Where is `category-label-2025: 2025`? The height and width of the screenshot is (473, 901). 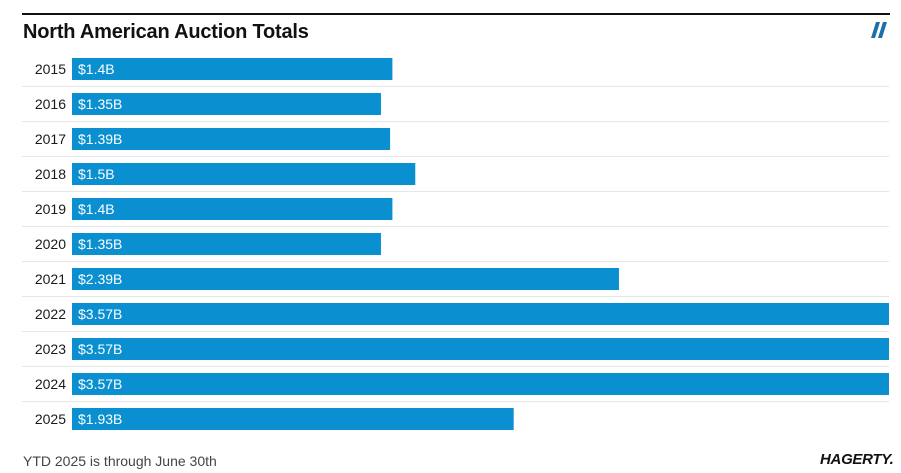 category-label-2025: 2025 is located at coordinates (50, 419).